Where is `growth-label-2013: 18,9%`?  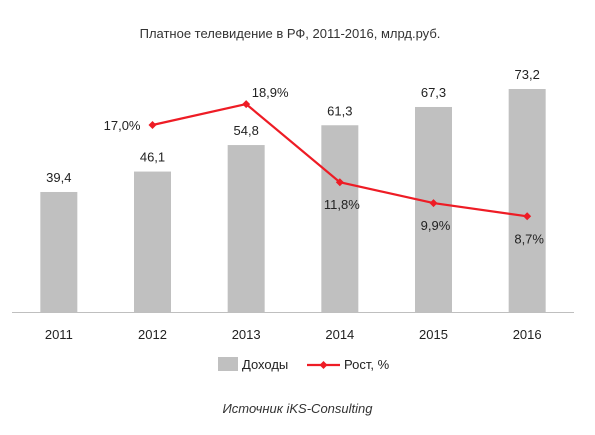 growth-label-2013: 18,9% is located at coordinates (270, 92).